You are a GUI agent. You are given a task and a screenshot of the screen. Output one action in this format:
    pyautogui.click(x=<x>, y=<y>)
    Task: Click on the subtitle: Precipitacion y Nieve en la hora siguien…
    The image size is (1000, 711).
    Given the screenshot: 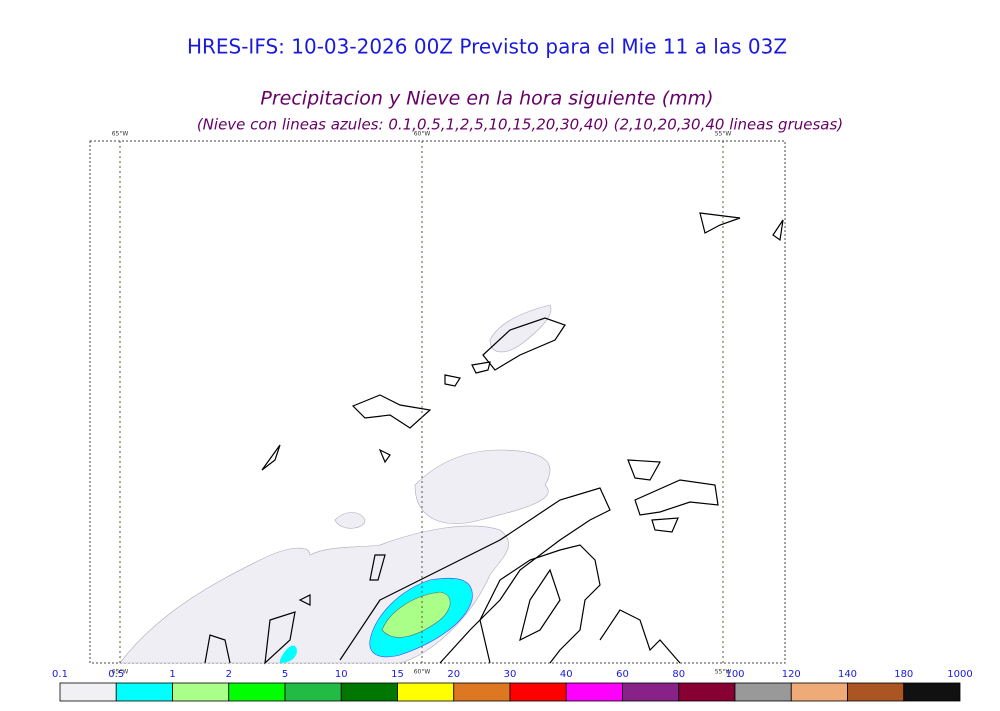 What is the action you would take?
    pyautogui.click(x=486, y=99)
    